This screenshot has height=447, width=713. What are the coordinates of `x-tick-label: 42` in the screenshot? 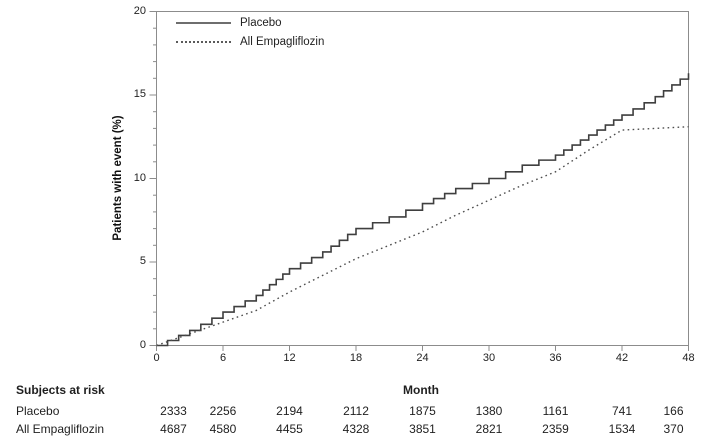 It's located at (622, 358).